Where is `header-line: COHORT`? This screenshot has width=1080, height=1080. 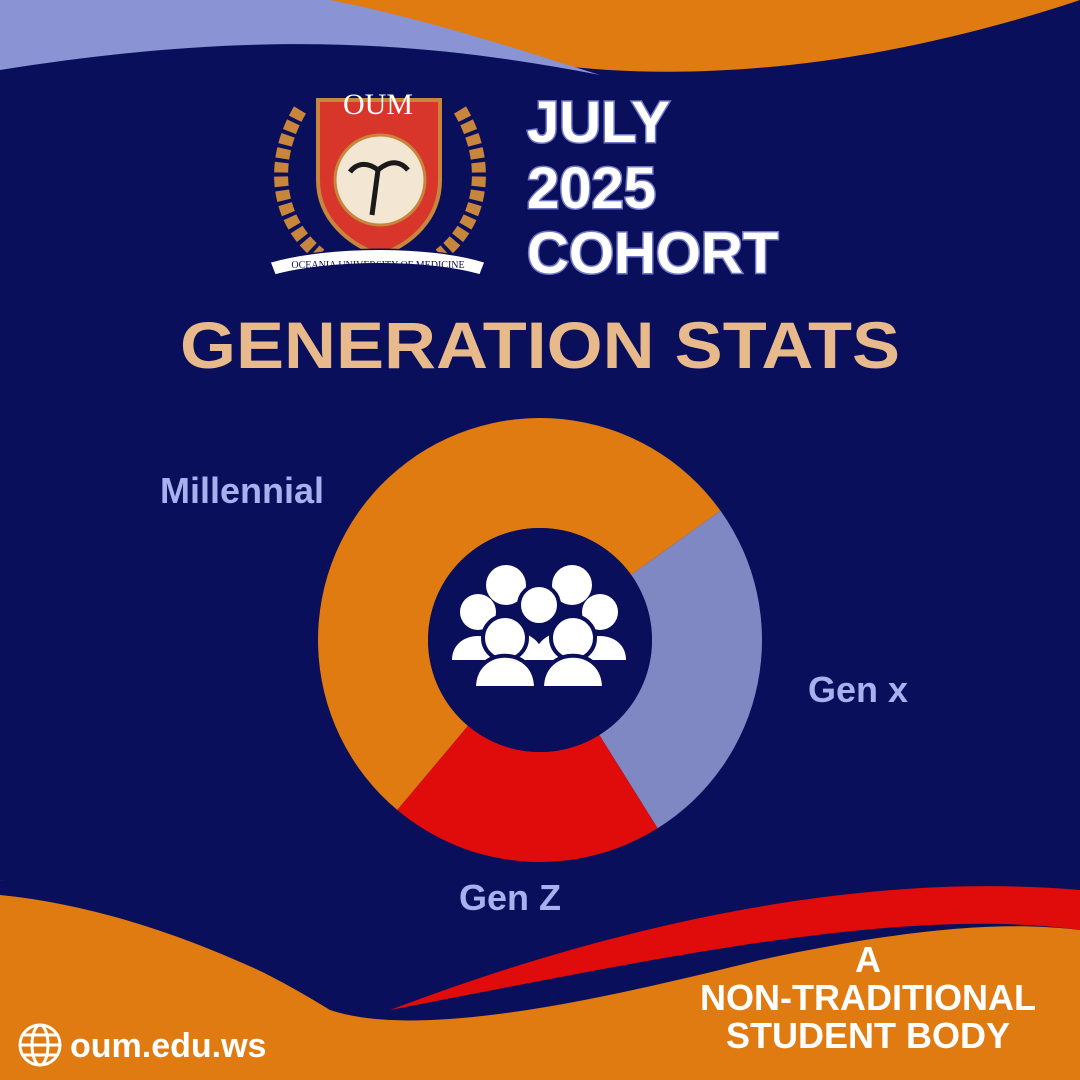
header-line: COHORT is located at coordinates (652, 253).